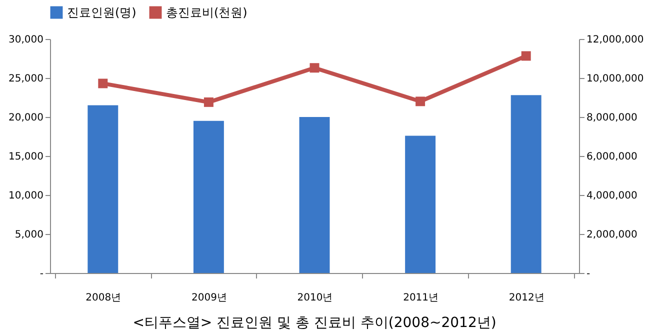 This screenshot has height=336, width=658. Describe the element at coordinates (26, 118) in the screenshot. I see `y-tick-label: 20,000` at that location.